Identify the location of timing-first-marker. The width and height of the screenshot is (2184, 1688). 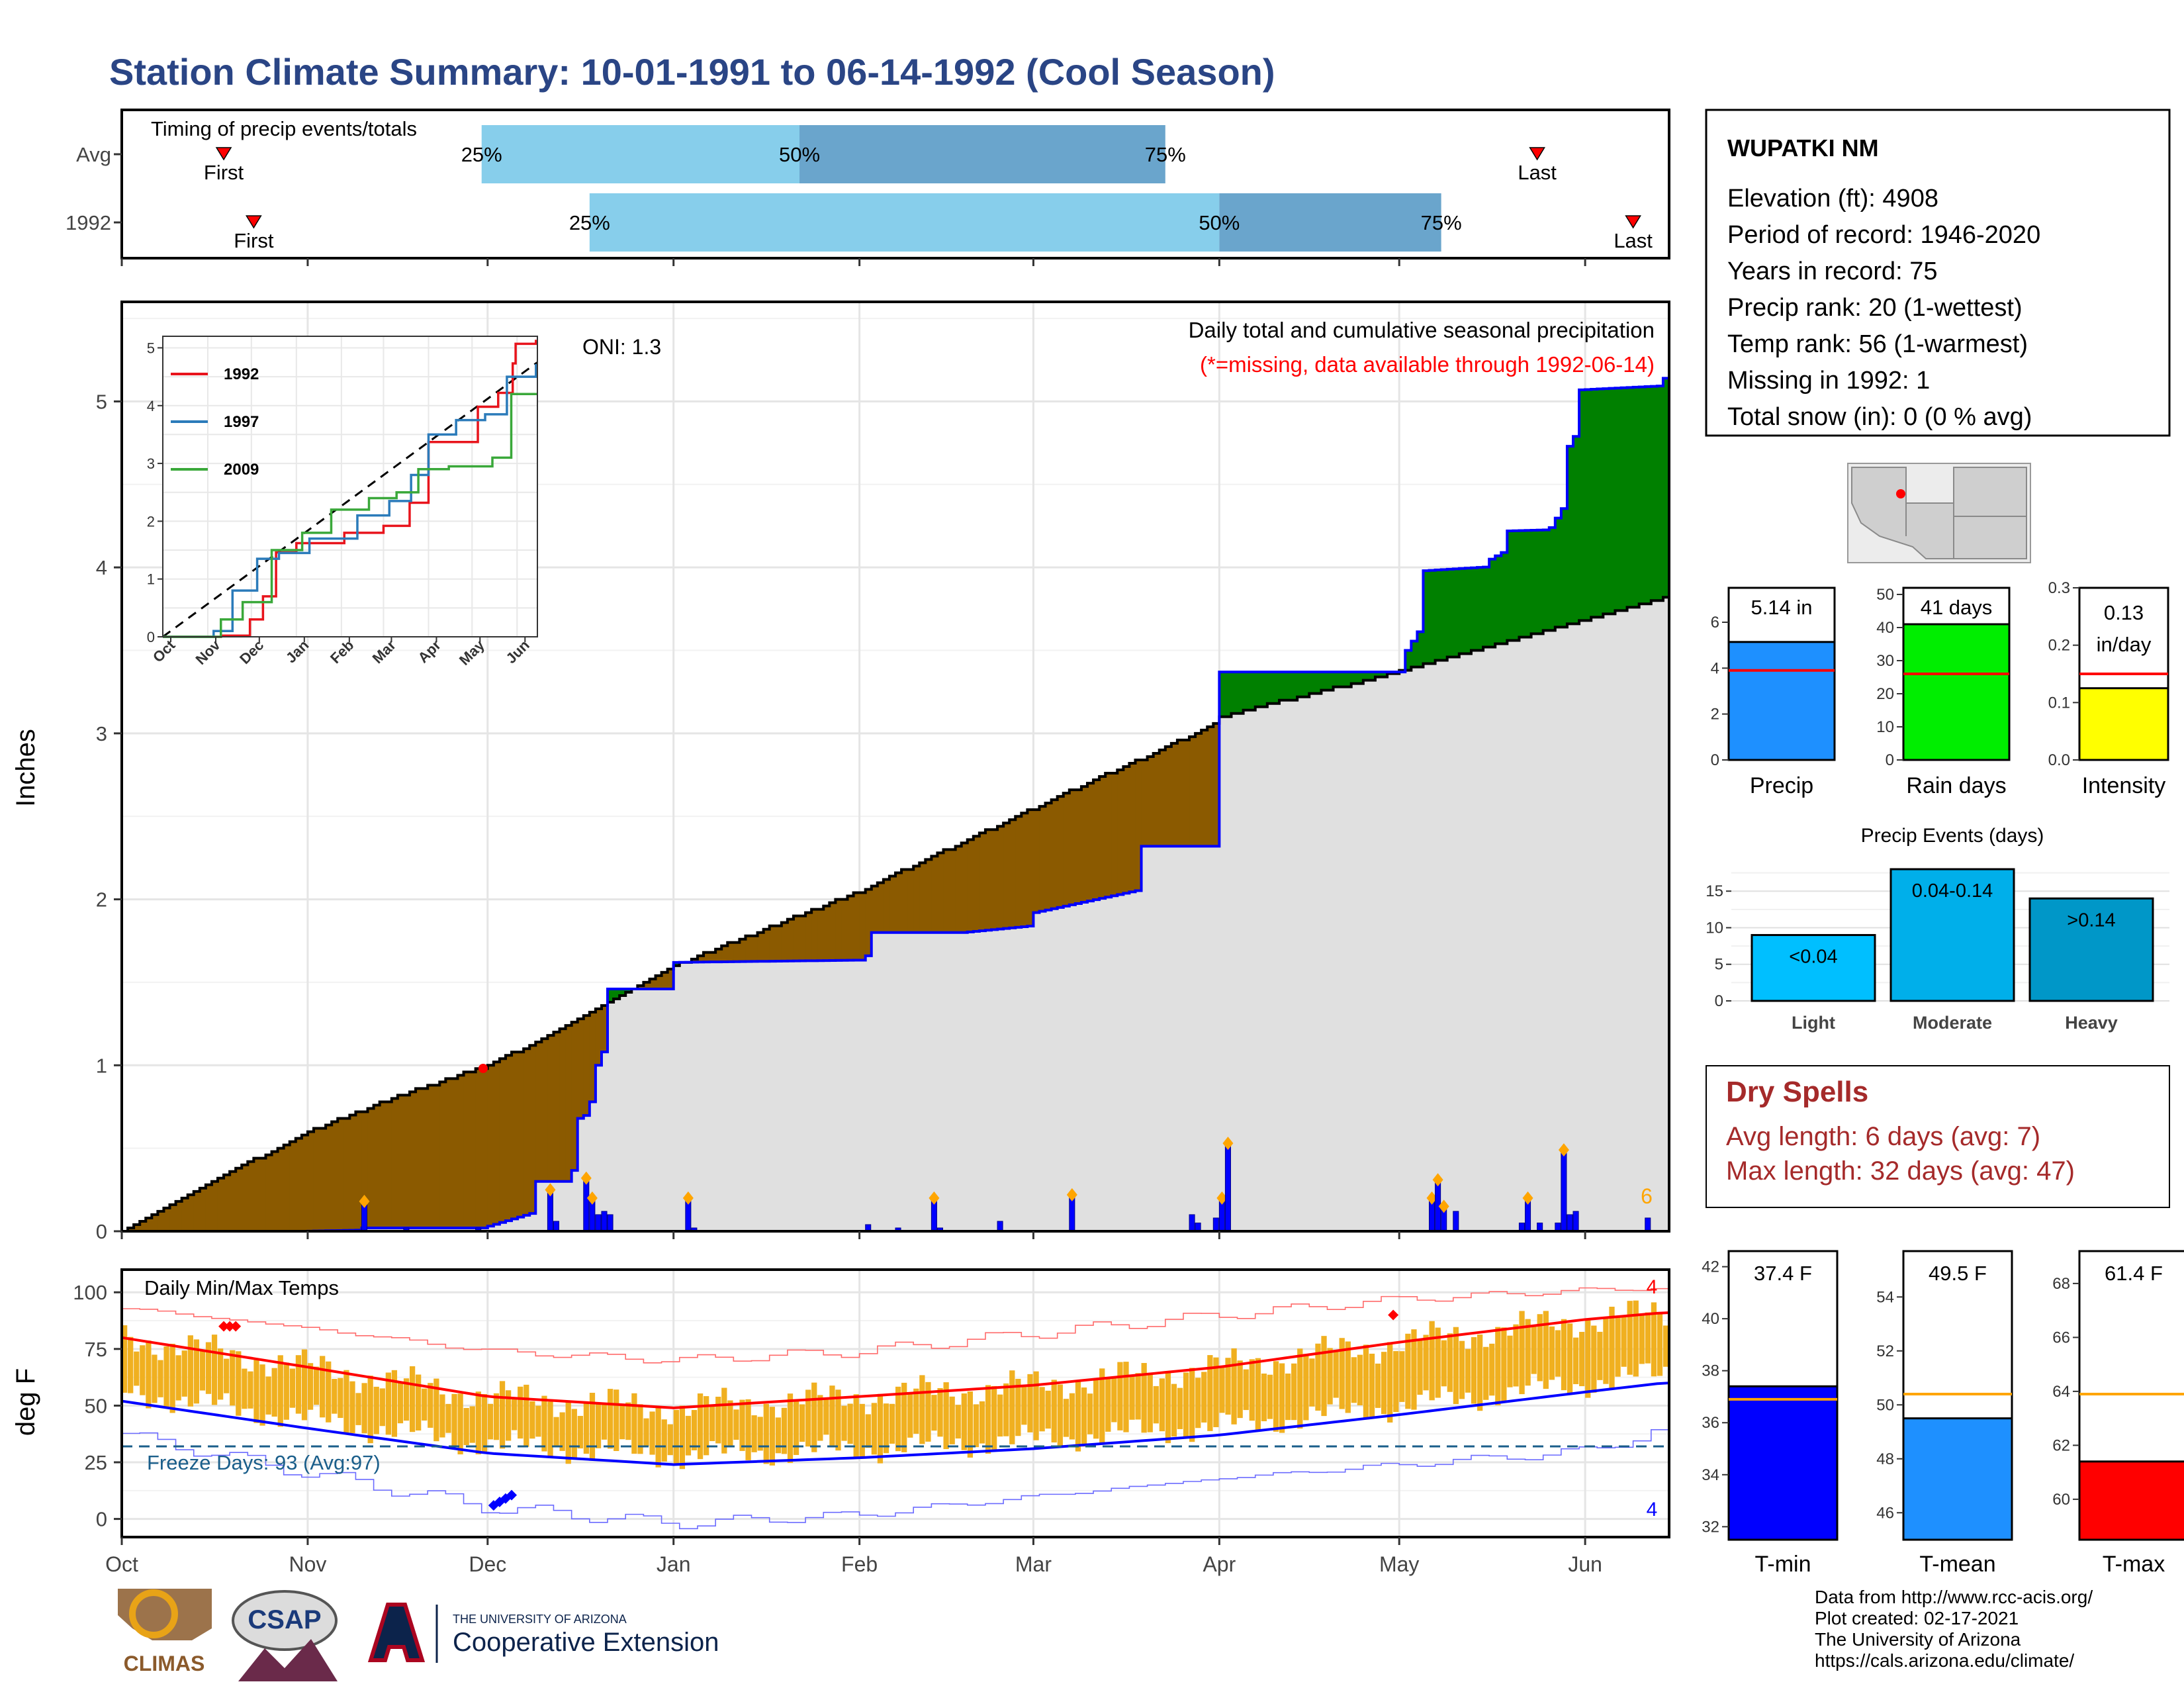
(254, 222).